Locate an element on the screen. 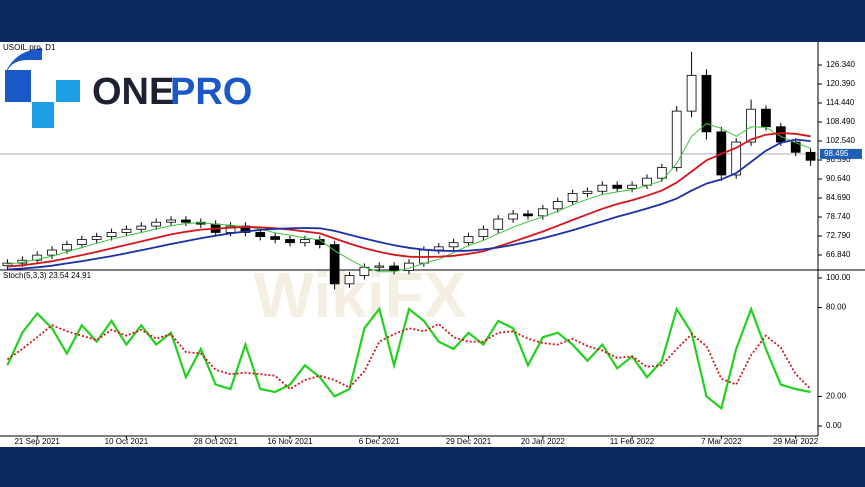 Image resolution: width=865 pixels, height=487 pixels. y-tick-label: 84.690 is located at coordinates (838, 197).